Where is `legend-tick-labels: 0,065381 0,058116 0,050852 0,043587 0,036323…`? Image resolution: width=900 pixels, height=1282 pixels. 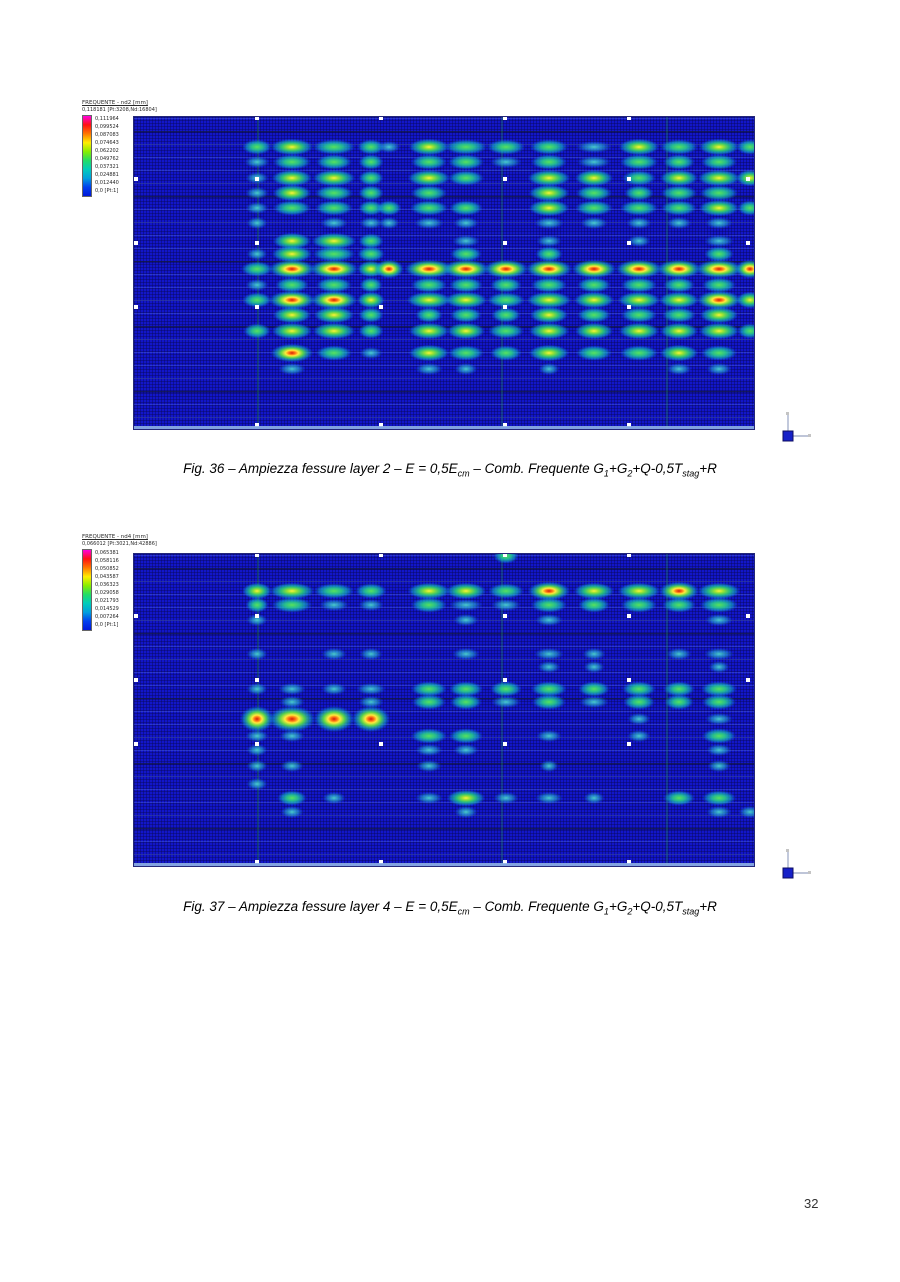
legend-tick-labels: 0,065381 0,058116 0,050852 0,043587 0,036323… is located at coordinates (107, 590).